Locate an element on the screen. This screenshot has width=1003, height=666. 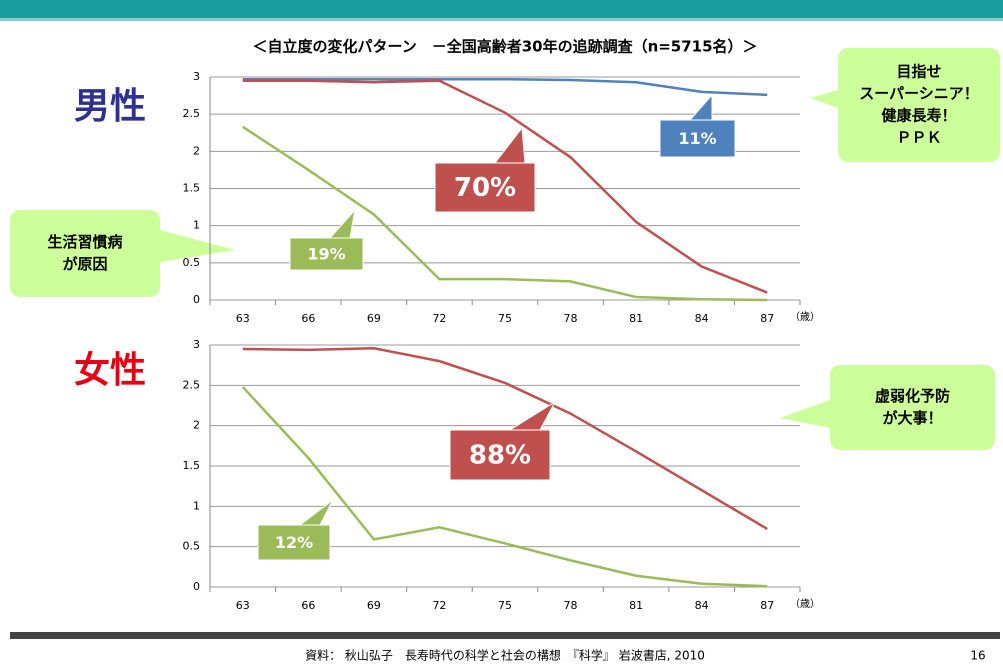
callout-text: 目指せ is located at coordinates (918, 72).